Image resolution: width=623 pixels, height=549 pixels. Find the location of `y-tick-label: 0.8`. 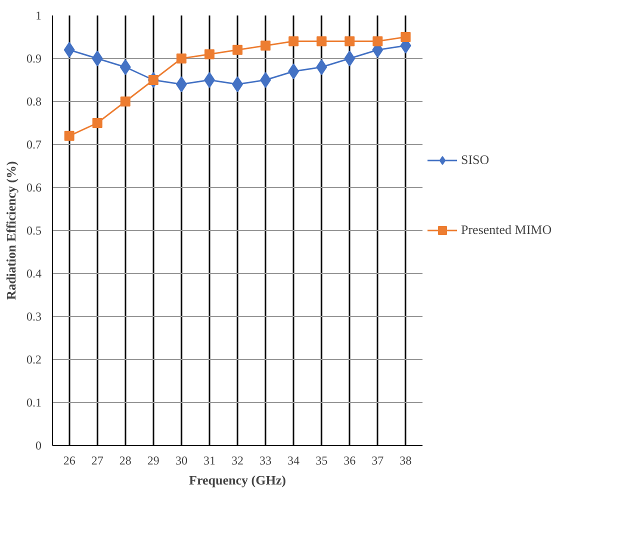

y-tick-label: 0.8 is located at coordinates (34, 101).